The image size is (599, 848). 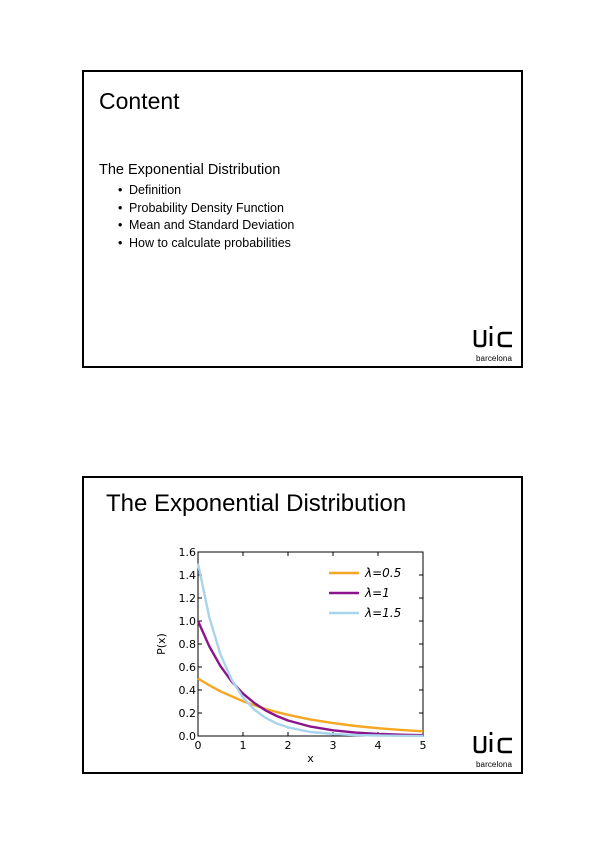 What do you see at coordinates (288, 745) in the screenshot?
I see `x-tick-label: 2` at bounding box center [288, 745].